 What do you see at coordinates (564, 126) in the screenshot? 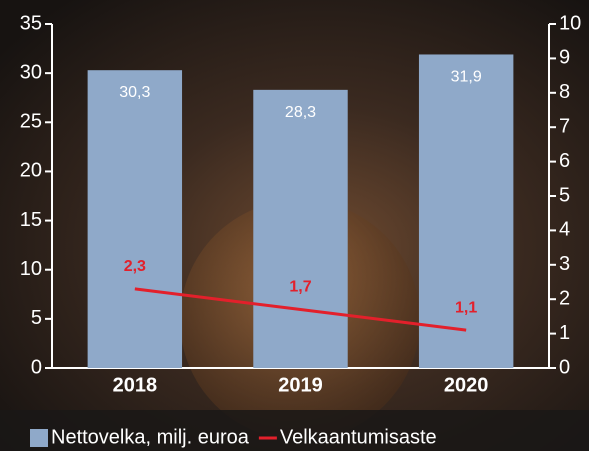
I see `y2-tick-label: 7` at bounding box center [564, 126].